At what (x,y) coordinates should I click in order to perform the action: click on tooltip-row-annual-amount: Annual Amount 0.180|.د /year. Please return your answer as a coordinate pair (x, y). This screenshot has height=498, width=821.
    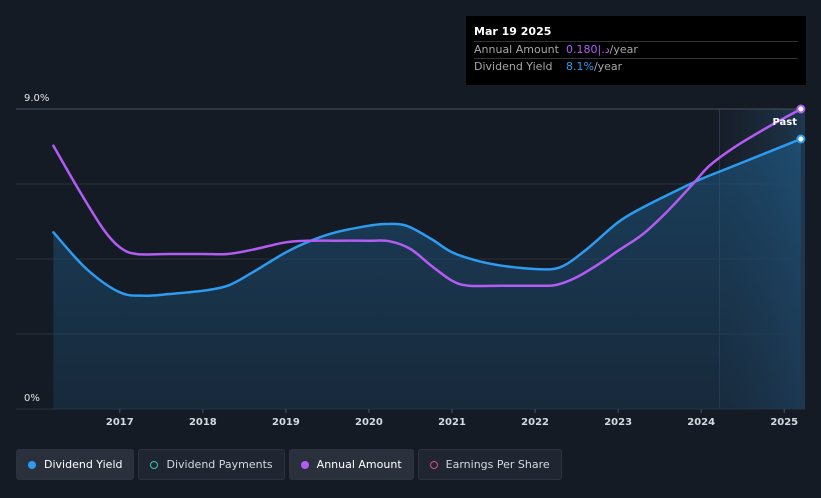
    Looking at the image, I should click on (636, 49).